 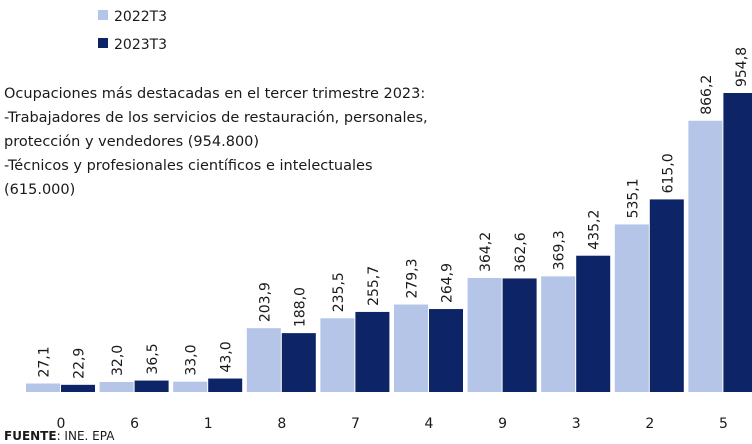 What do you see at coordinates (374, 286) in the screenshot?
I see `value-label: 255,7` at bounding box center [374, 286].